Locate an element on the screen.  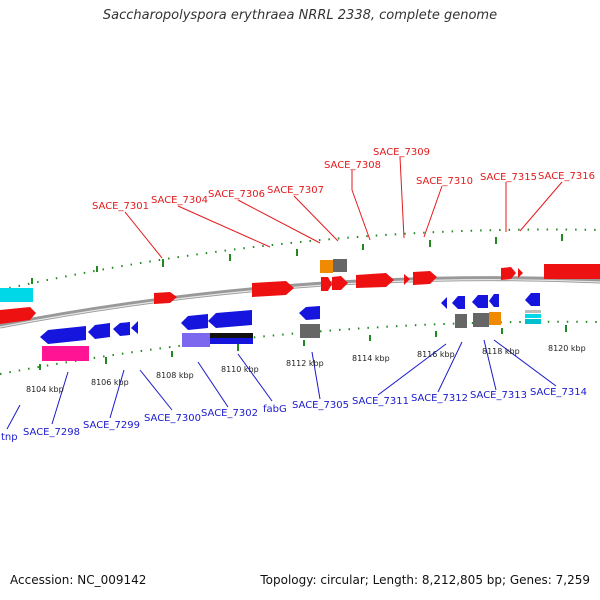
scale-label: 8116 kbp is located at coordinates (436, 354).